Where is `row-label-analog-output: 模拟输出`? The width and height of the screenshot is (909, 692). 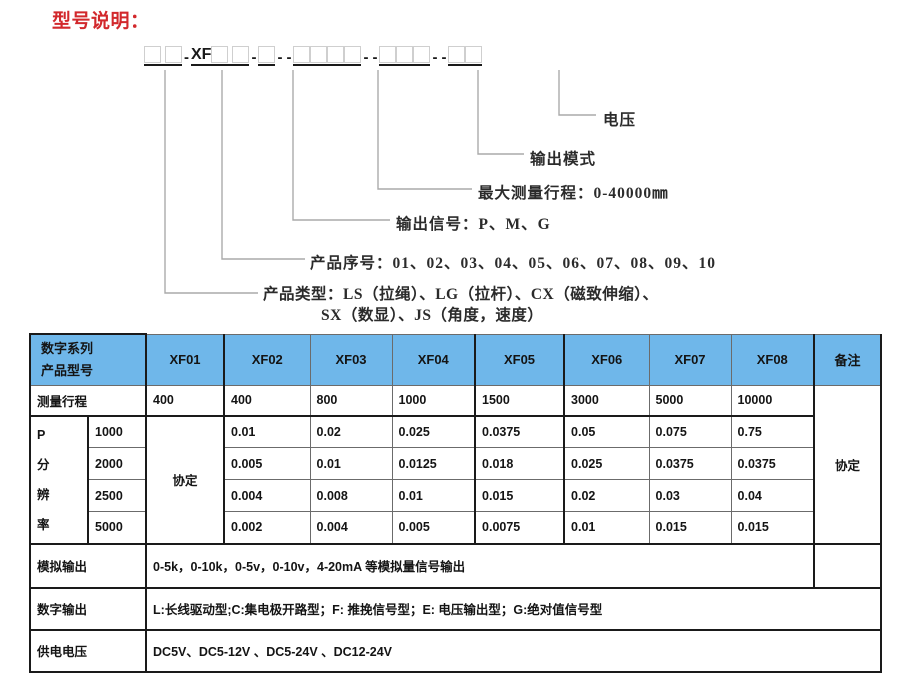
row-label-analog-output: 模拟输出 is located at coordinates (87, 565).